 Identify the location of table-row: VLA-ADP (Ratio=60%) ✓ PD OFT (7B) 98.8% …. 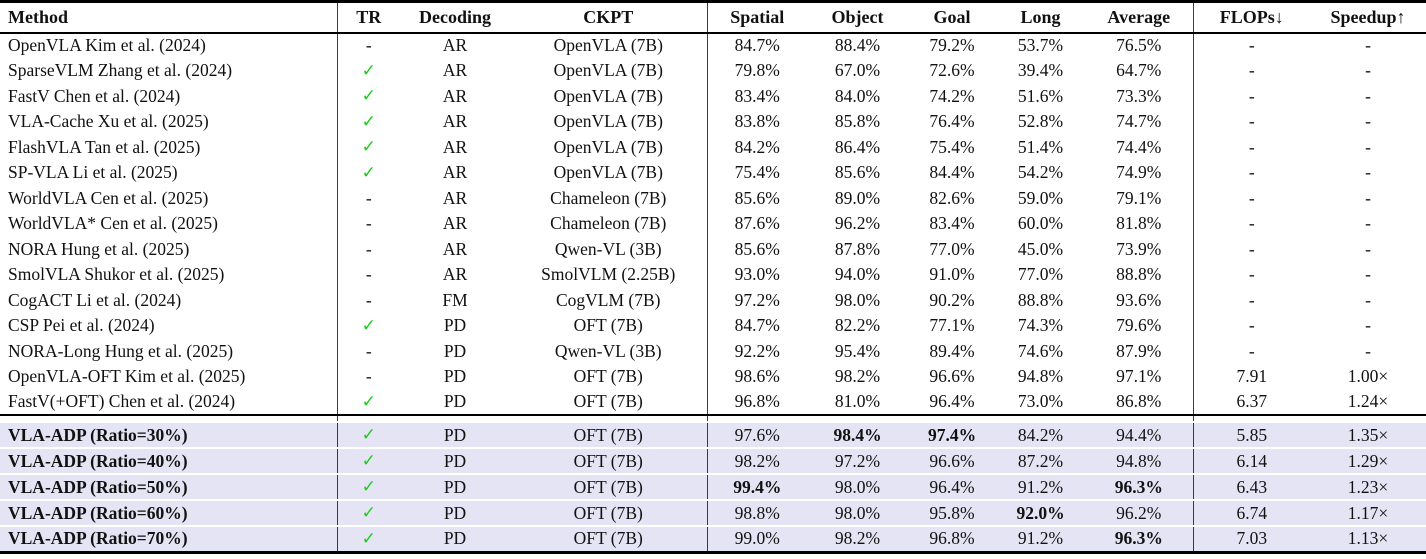
(713, 512).